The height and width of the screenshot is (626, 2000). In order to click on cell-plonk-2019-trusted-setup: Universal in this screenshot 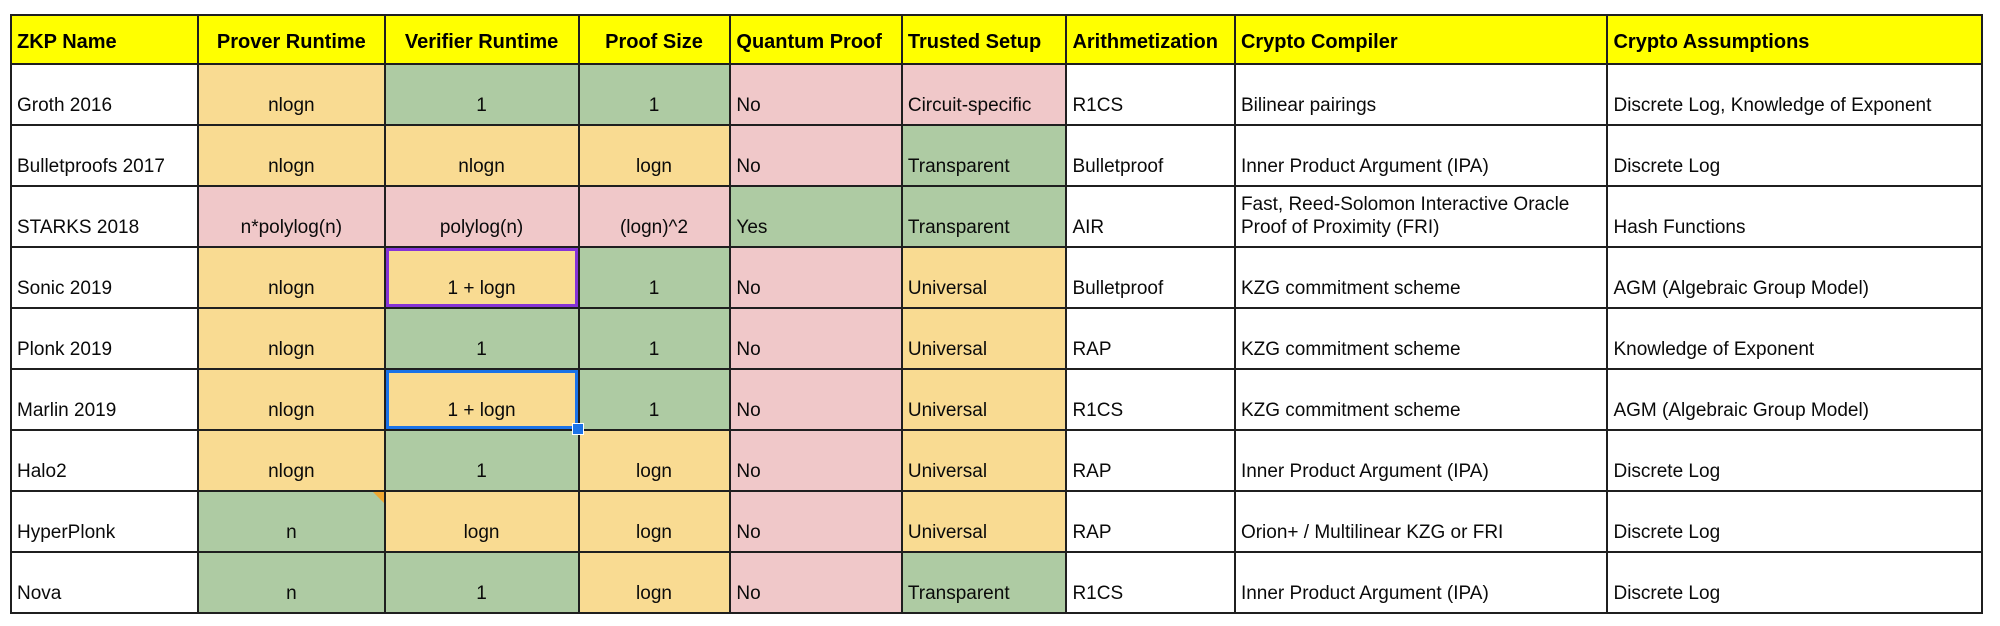, I will do `click(984, 338)`.